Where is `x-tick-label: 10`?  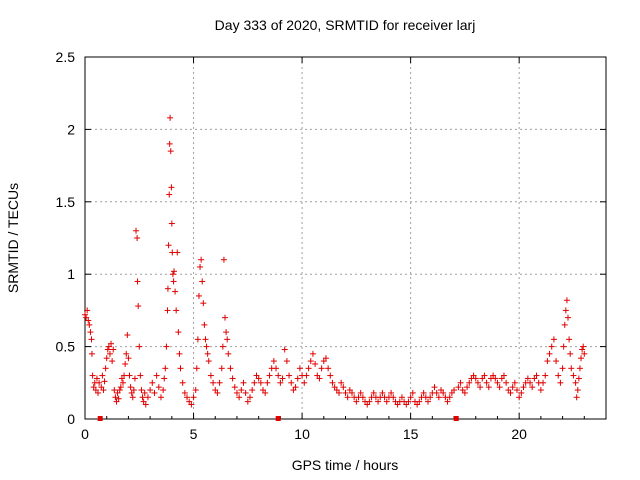 x-tick-label: 10 is located at coordinates (302, 434).